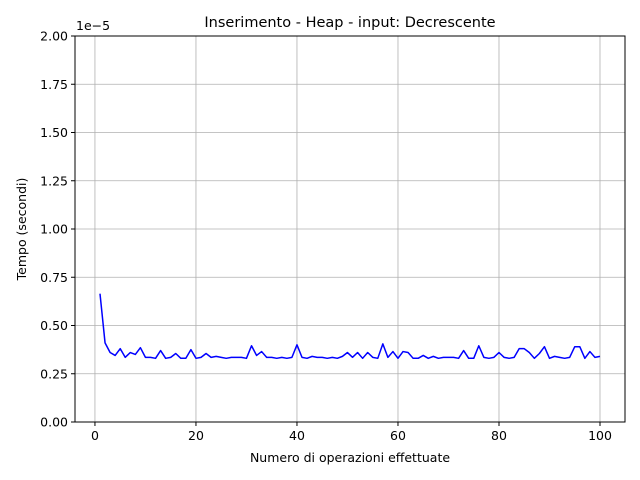 Image resolution: width=640 pixels, height=480 pixels. Describe the element at coordinates (351, 432) in the screenshot. I see `x-axis-ticks: 0 20 40 60 80 100` at that location.